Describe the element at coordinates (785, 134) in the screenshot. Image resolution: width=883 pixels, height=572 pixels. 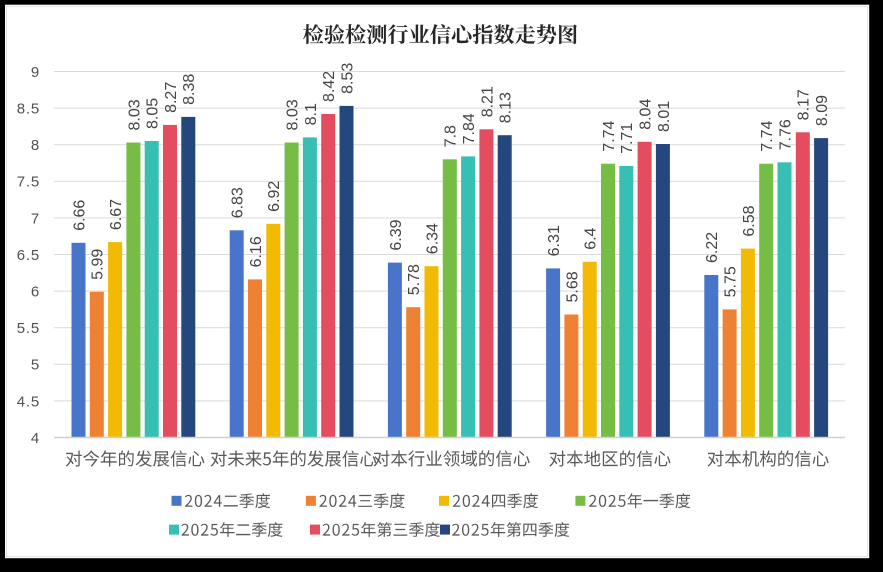
I see `svg-text: 7.76` at that location.